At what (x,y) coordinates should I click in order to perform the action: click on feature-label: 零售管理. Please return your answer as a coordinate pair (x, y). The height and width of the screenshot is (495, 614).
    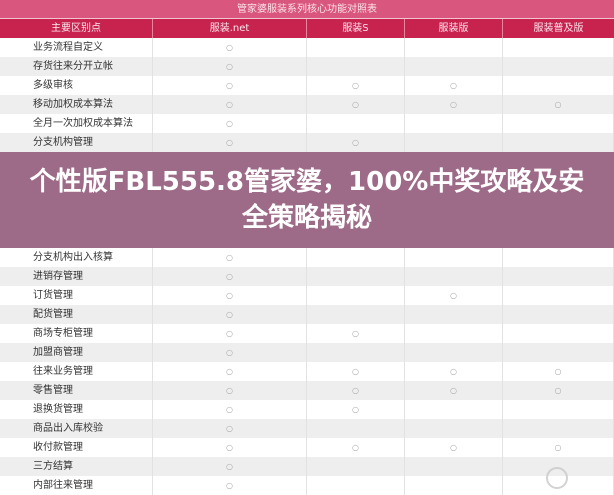
    Looking at the image, I should click on (76, 390).